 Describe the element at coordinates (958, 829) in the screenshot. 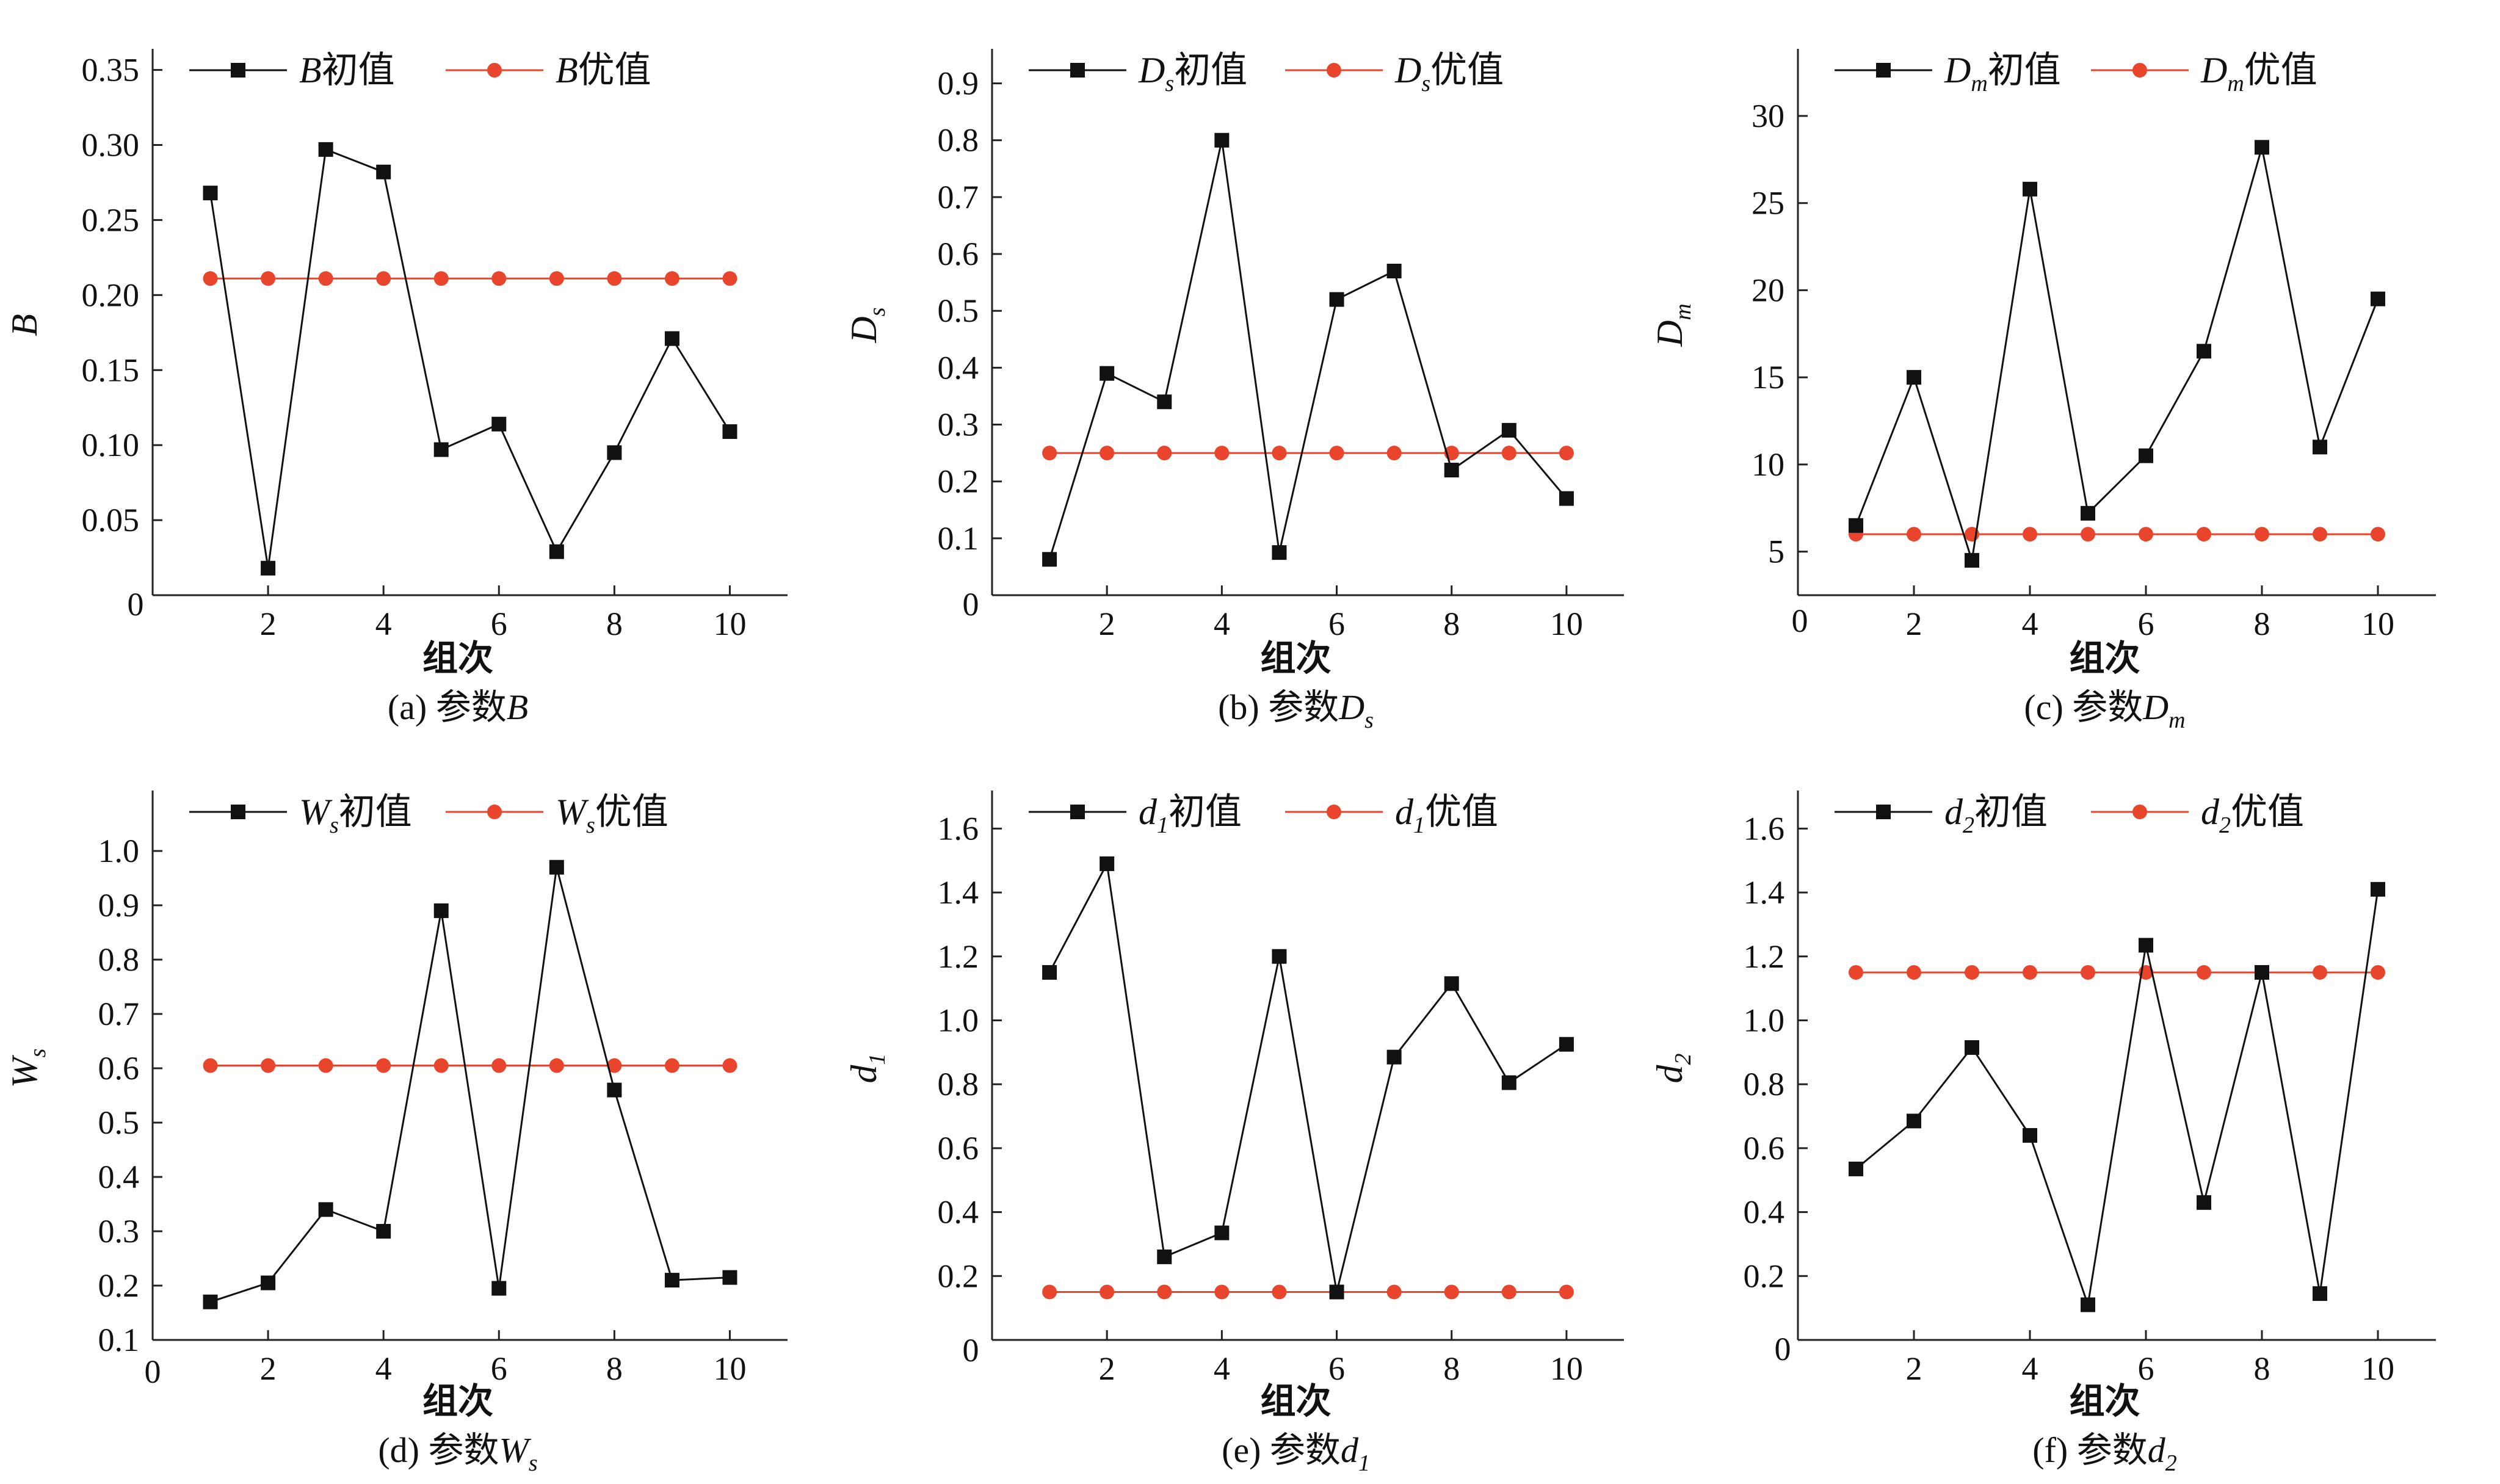

I see `y-tick-label: 1.6` at that location.